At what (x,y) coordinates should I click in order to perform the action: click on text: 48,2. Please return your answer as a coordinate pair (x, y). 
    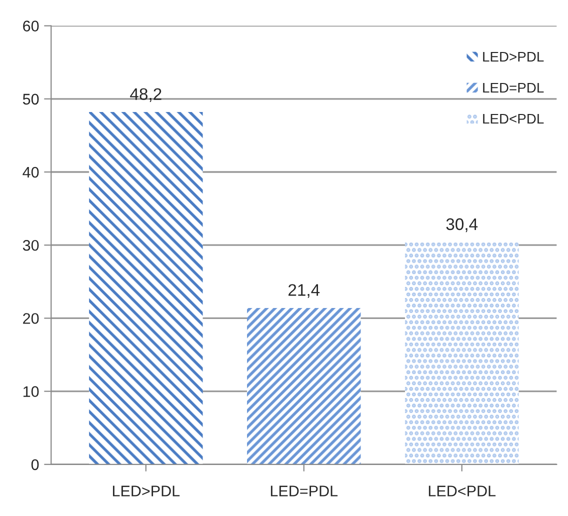
    Looking at the image, I should click on (146, 95).